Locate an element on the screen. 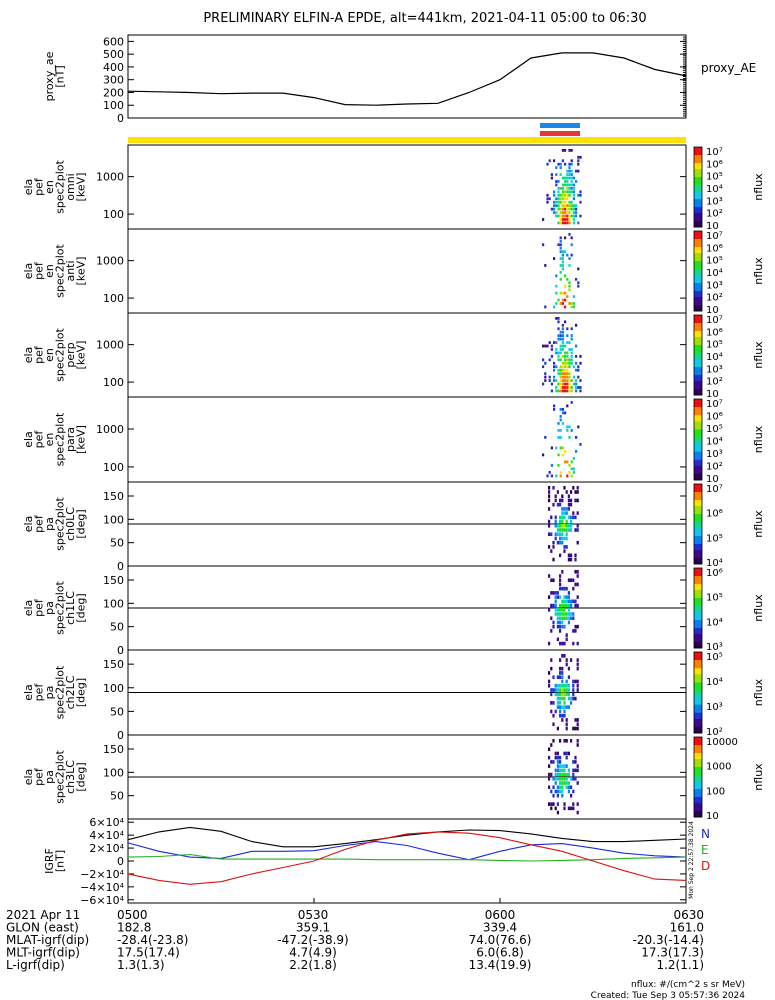  colorbar-frame is located at coordinates (698, 271).